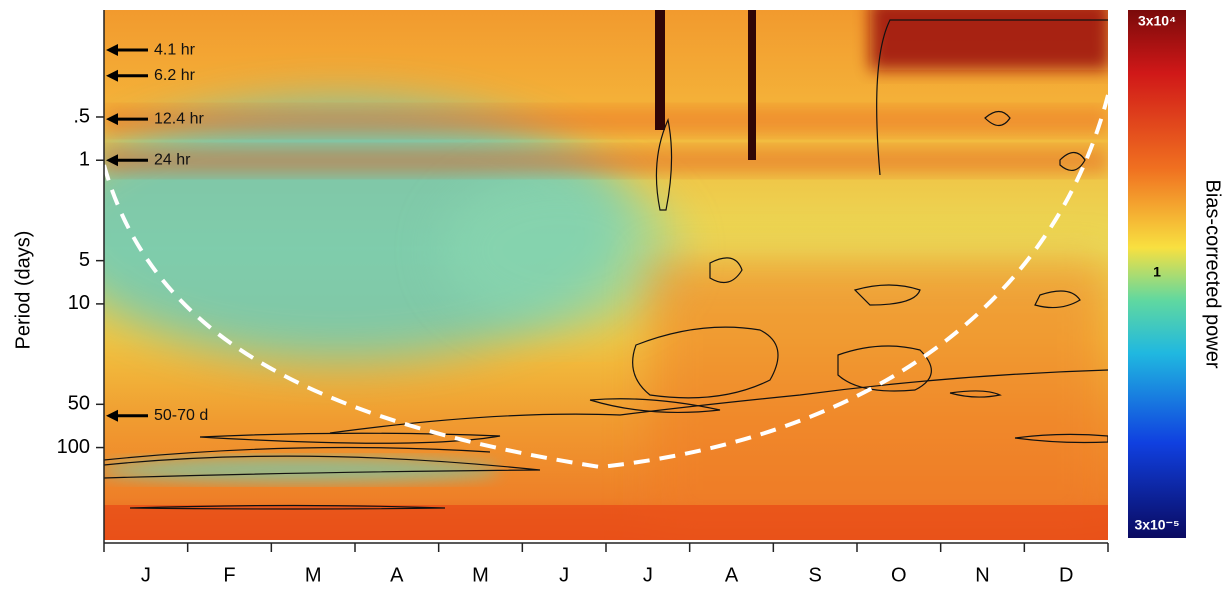 This screenshot has height=592, width=1231. I want to click on y-tick-label: 5, so click(84, 260).